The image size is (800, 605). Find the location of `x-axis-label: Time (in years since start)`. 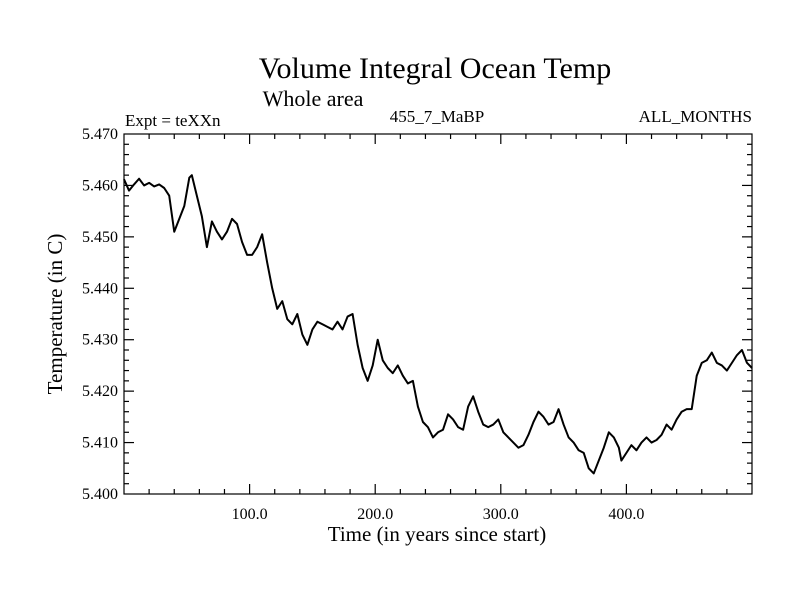

x-axis-label: Time (in years since start) is located at coordinates (437, 534).